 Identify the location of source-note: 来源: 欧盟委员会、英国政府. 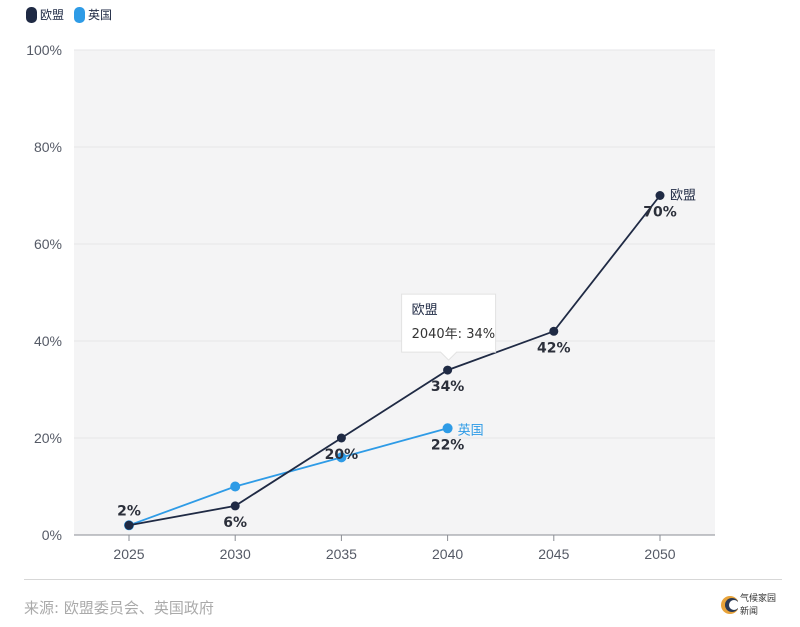
(119, 608).